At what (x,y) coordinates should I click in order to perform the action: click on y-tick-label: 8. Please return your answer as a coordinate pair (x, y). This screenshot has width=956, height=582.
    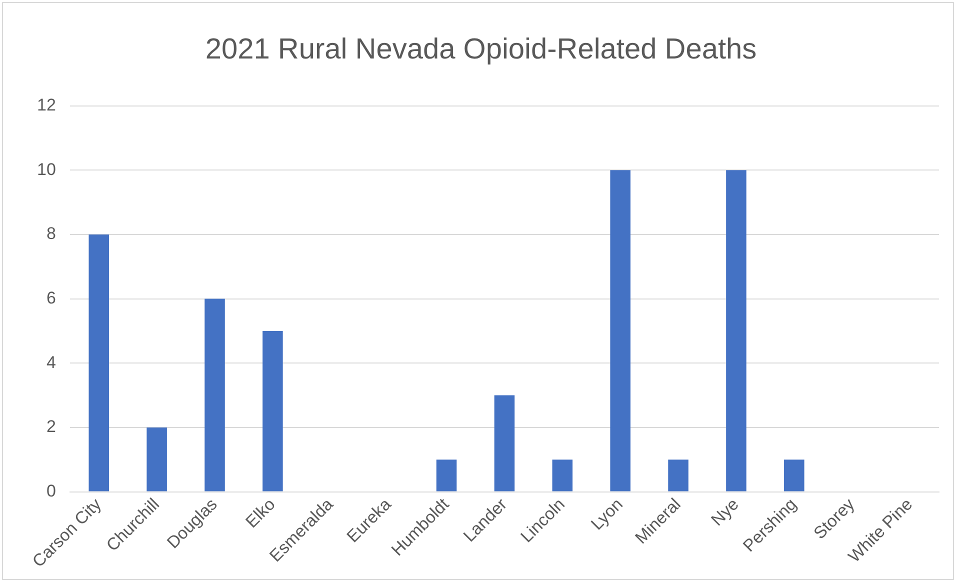
    Looking at the image, I should click on (51, 234).